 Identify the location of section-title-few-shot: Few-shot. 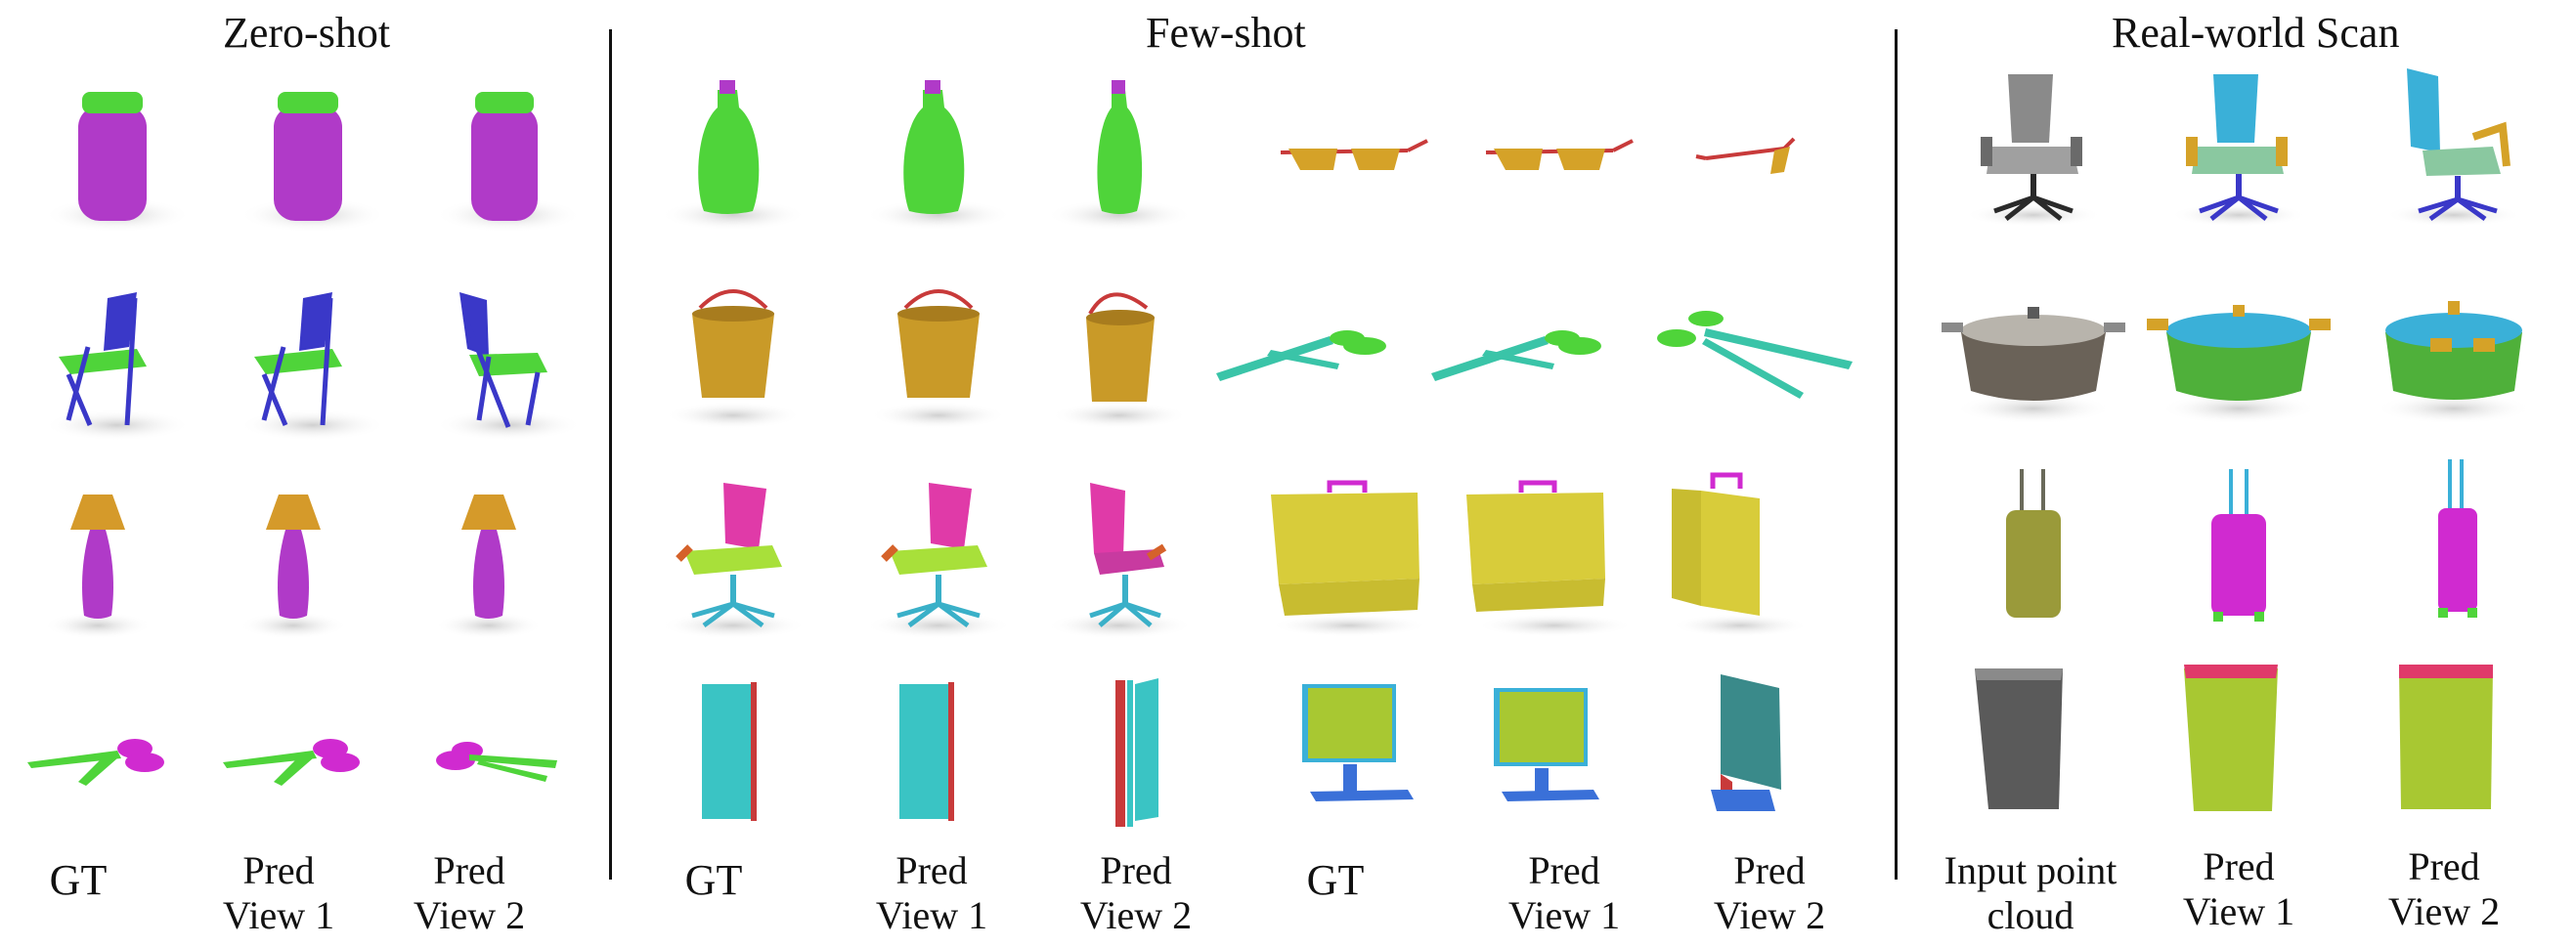
(1226, 33).